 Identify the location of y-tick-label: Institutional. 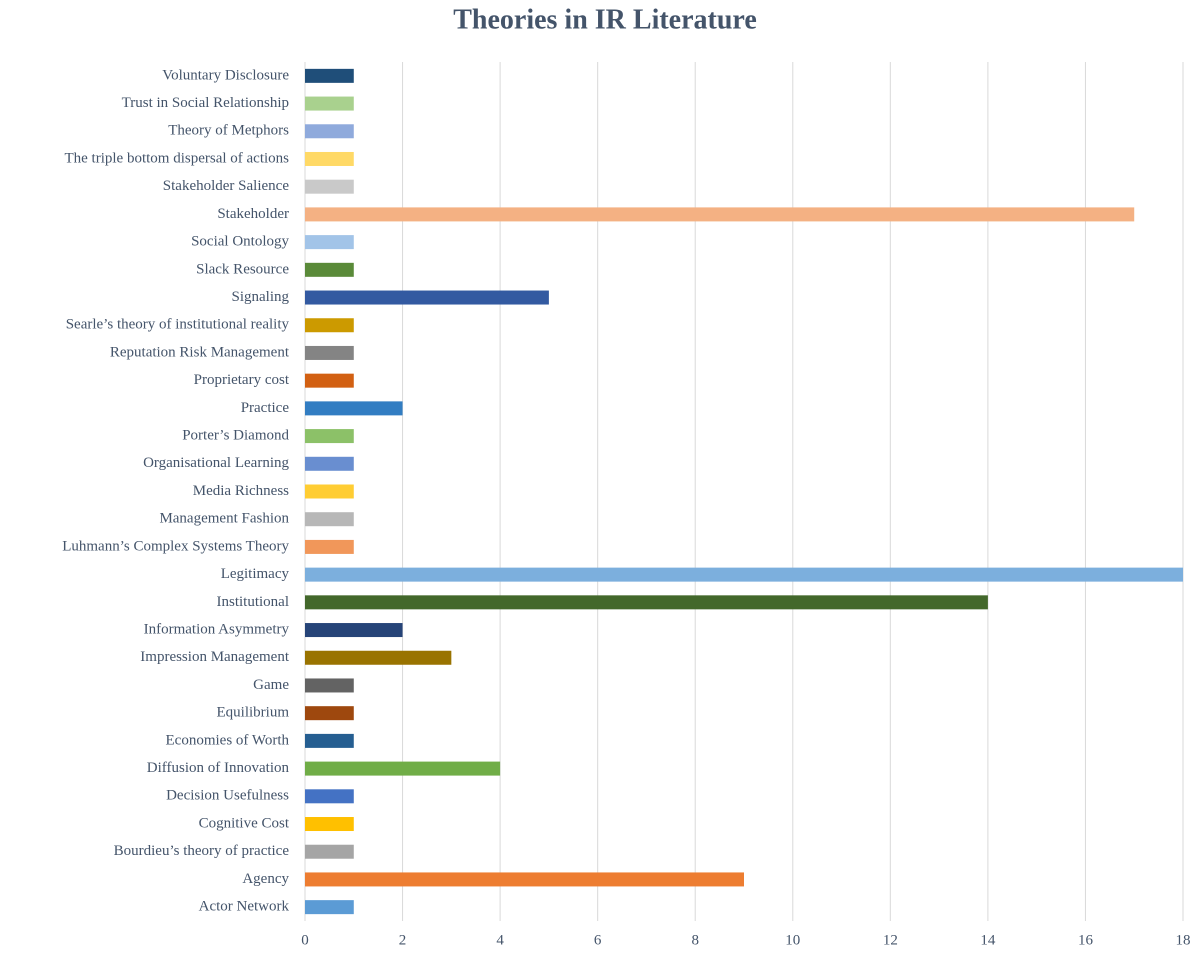
(253, 602).